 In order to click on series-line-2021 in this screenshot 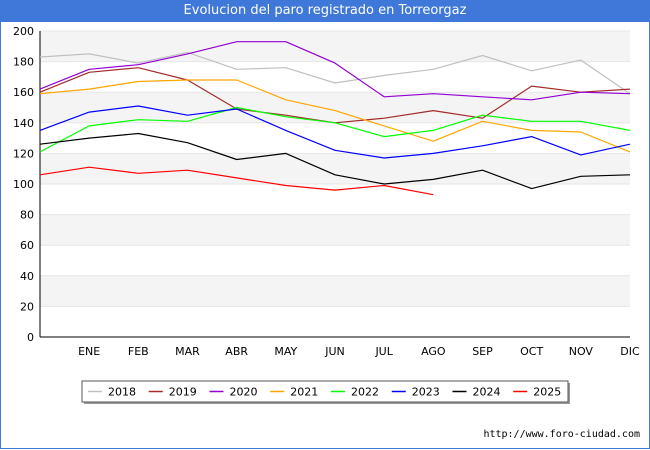, I will do `click(335, 116)`.